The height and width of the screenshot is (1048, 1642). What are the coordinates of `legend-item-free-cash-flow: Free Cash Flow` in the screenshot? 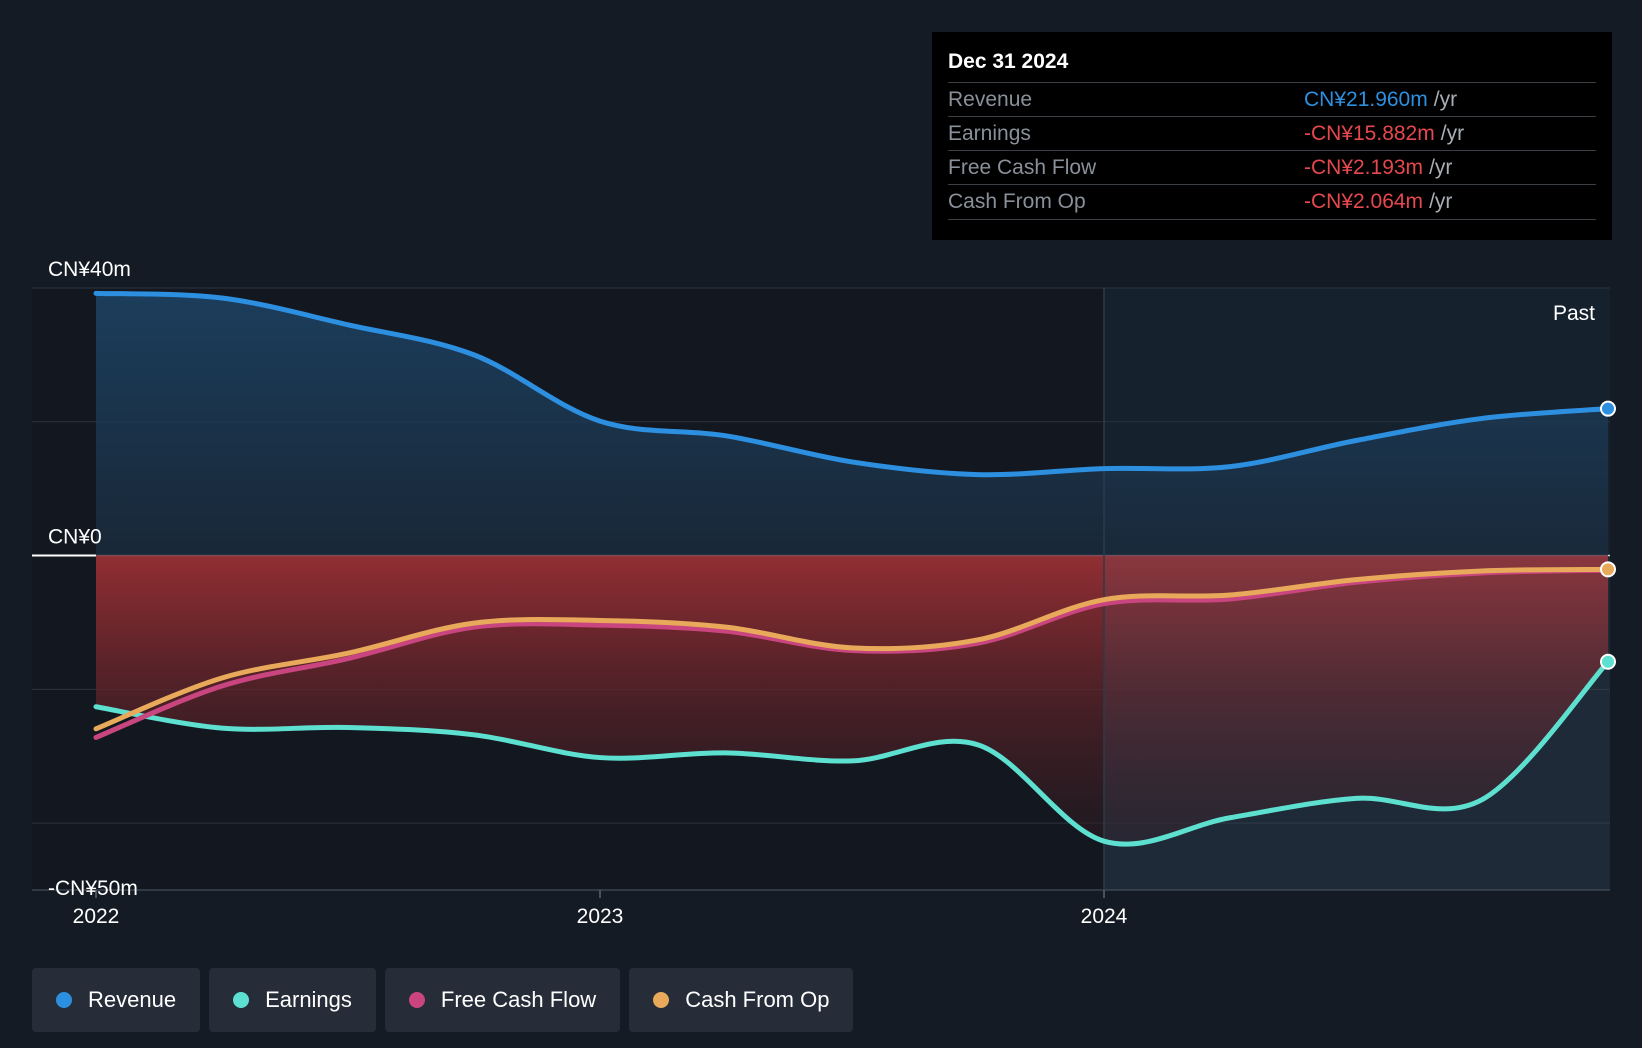 It's located at (502, 1000).